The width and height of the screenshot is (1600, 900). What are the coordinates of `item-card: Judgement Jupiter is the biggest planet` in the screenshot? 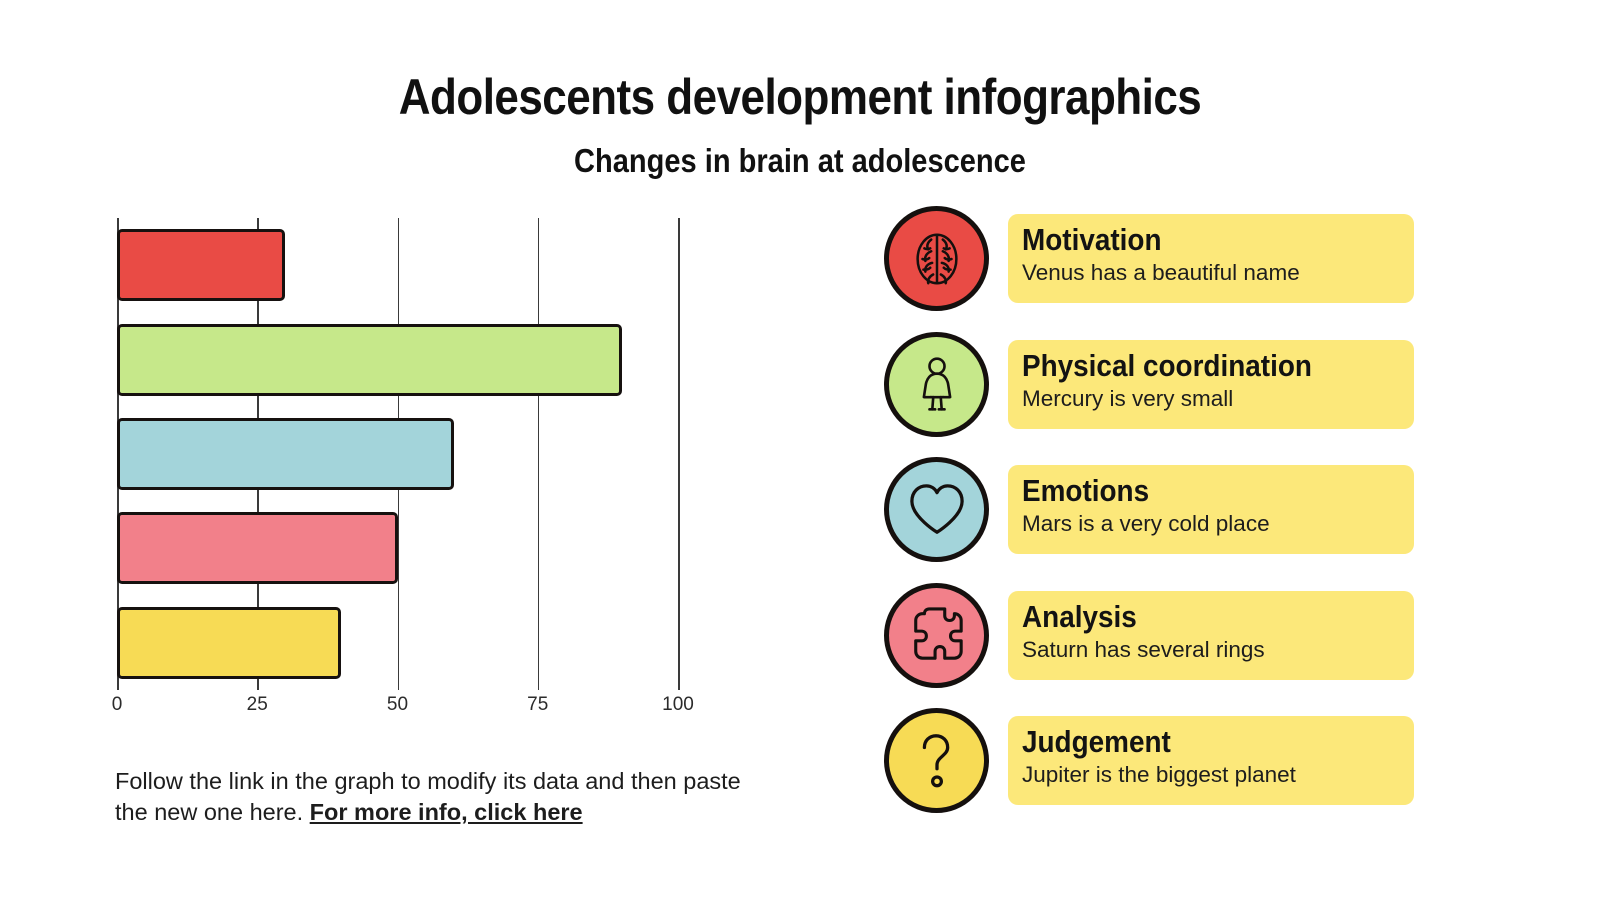 It's located at (1211, 760).